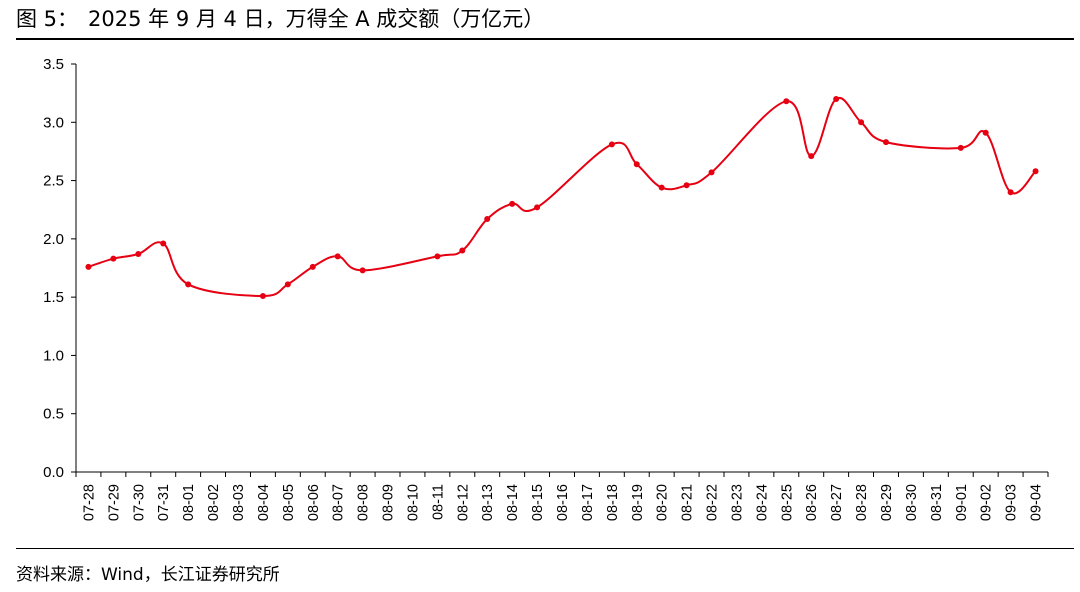 This screenshot has width=1080, height=592. I want to click on y-tick-label: 3.0, so click(53, 122).